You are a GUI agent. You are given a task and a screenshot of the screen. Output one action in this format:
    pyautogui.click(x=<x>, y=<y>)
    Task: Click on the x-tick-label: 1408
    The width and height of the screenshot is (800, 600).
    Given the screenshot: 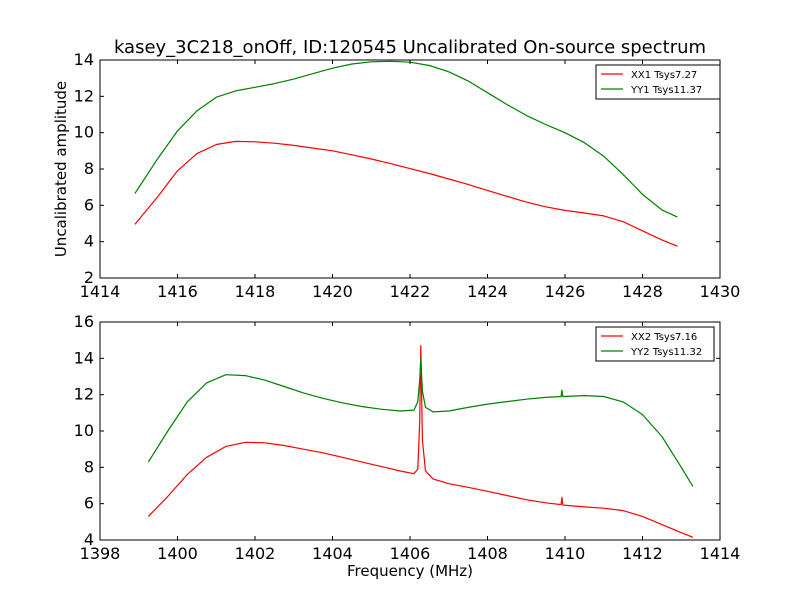 What is the action you would take?
    pyautogui.click(x=487, y=553)
    